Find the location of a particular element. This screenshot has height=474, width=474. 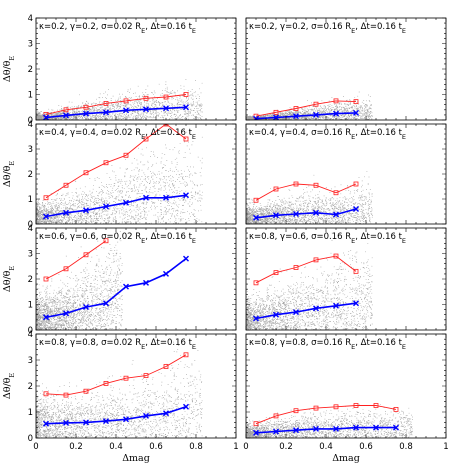

x-tick-label: 0 is located at coordinates (35, 447).